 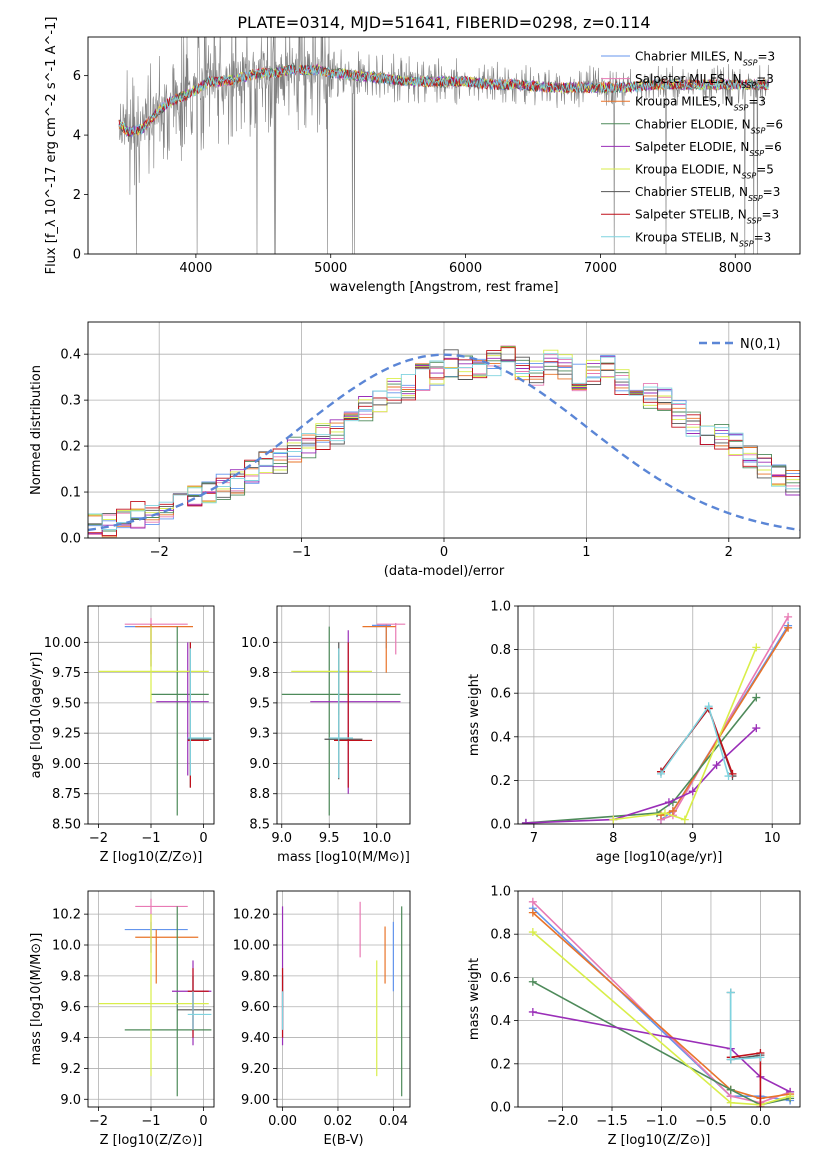 What do you see at coordinates (259, 673) in the screenshot?
I see `y-tick-label: 9.8` at bounding box center [259, 673].